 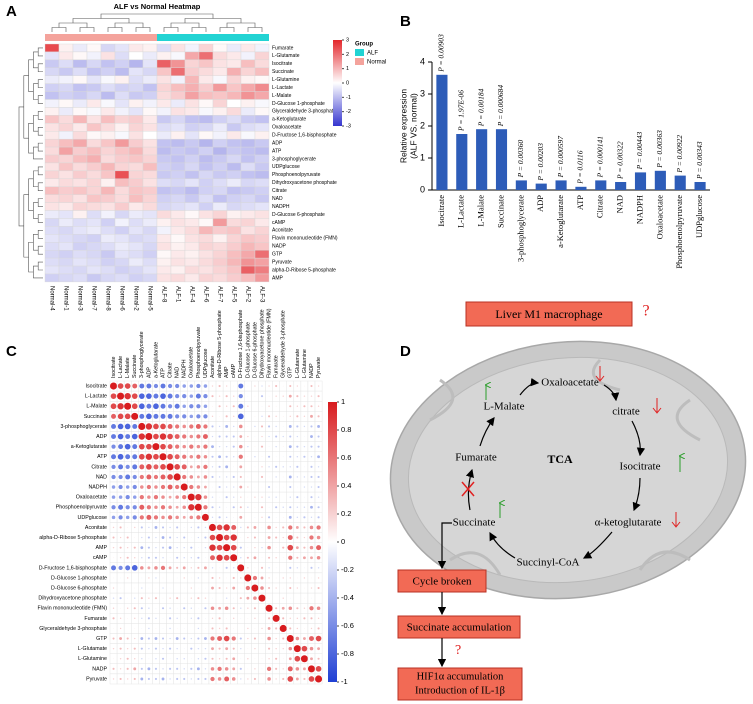 What do you see at coordinates (73, 609) in the screenshot?
I see `row-label: Flavin mononucleotide (FMN)` at bounding box center [73, 609].